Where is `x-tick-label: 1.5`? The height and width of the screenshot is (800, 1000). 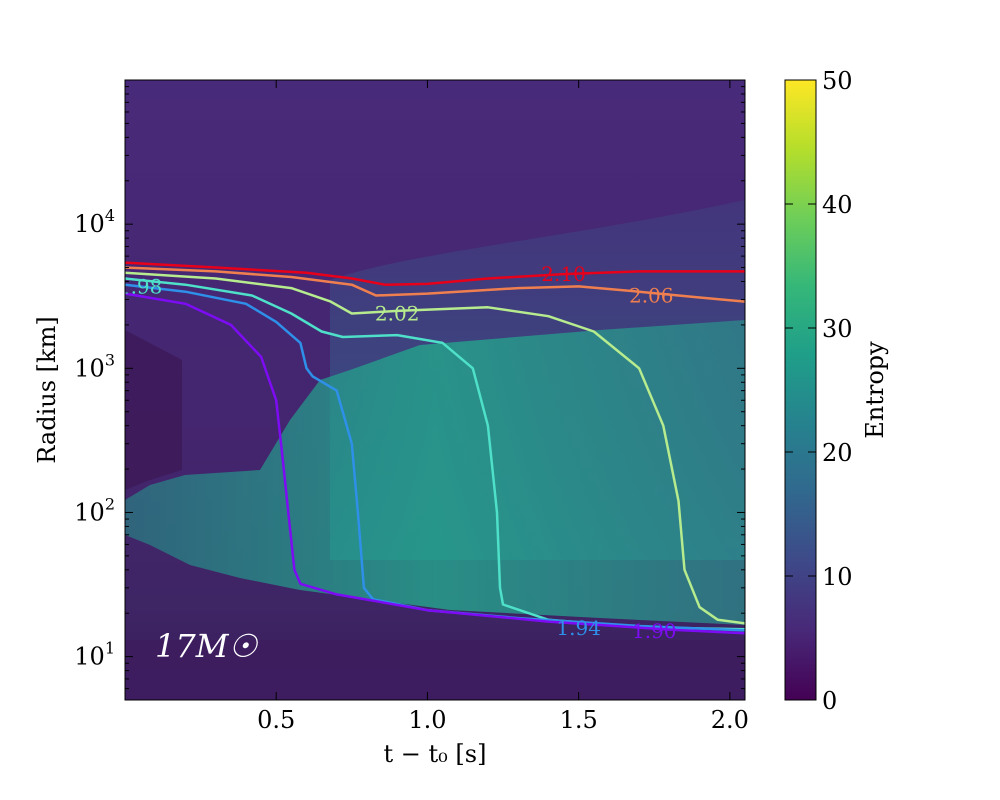 x-tick-label: 1.5 is located at coordinates (579, 720).